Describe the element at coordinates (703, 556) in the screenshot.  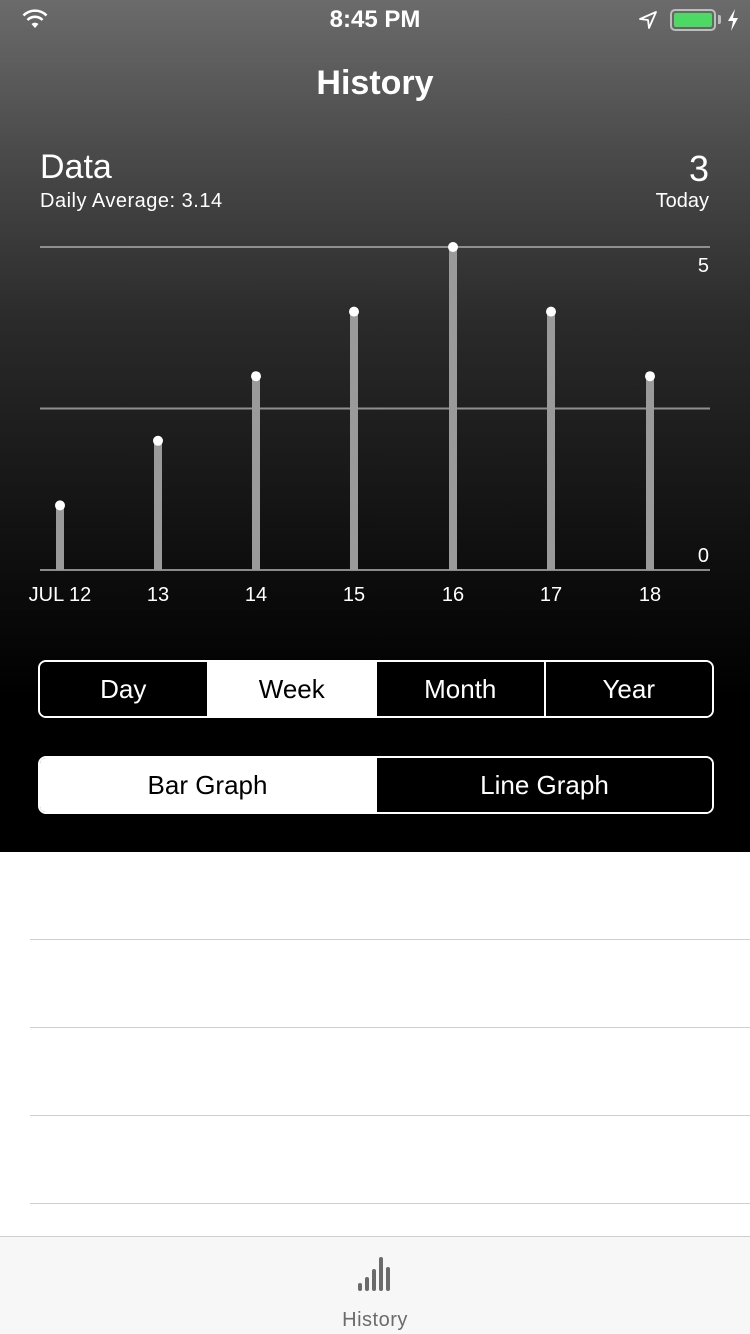
I see `y-tick-label: 0` at that location.